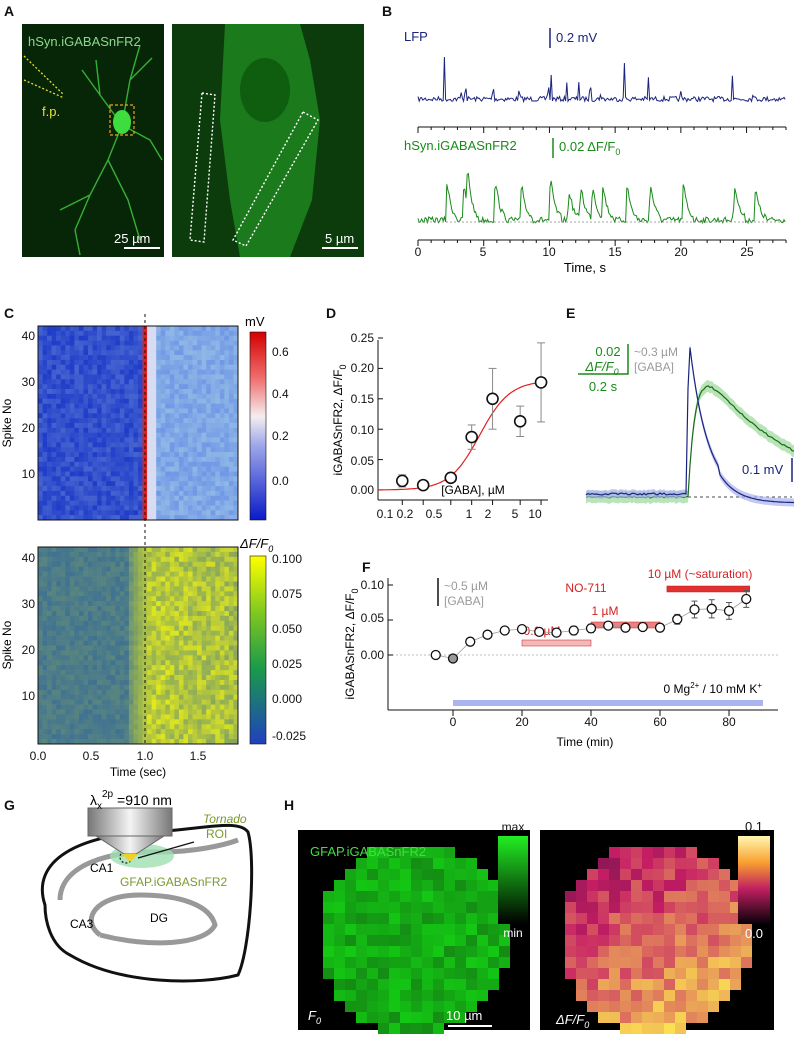 This screenshot has height=1037, width=796. What do you see at coordinates (7, 644) in the screenshot?
I see `c-ylabel-bot: Spike No` at bounding box center [7, 644].